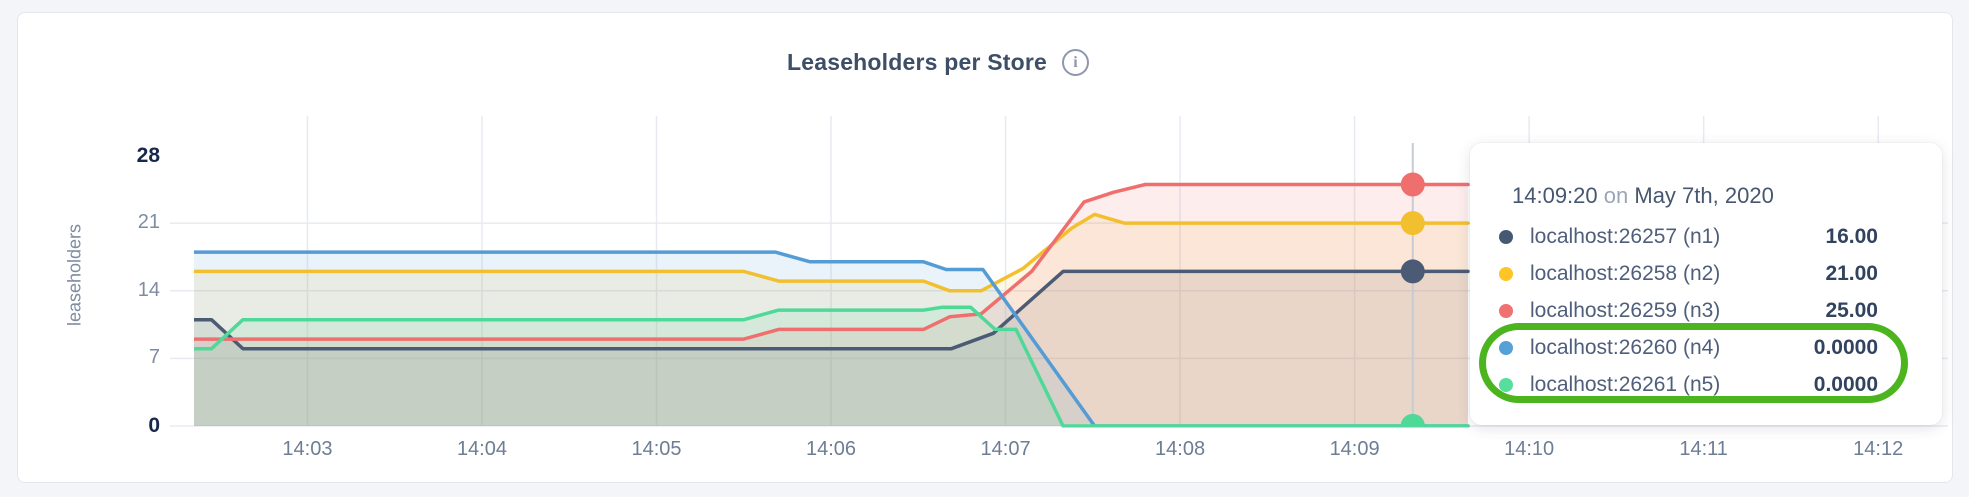 This screenshot has width=1969, height=497. What do you see at coordinates (148, 289) in the screenshot?
I see `y-tick-label: 14` at bounding box center [148, 289].